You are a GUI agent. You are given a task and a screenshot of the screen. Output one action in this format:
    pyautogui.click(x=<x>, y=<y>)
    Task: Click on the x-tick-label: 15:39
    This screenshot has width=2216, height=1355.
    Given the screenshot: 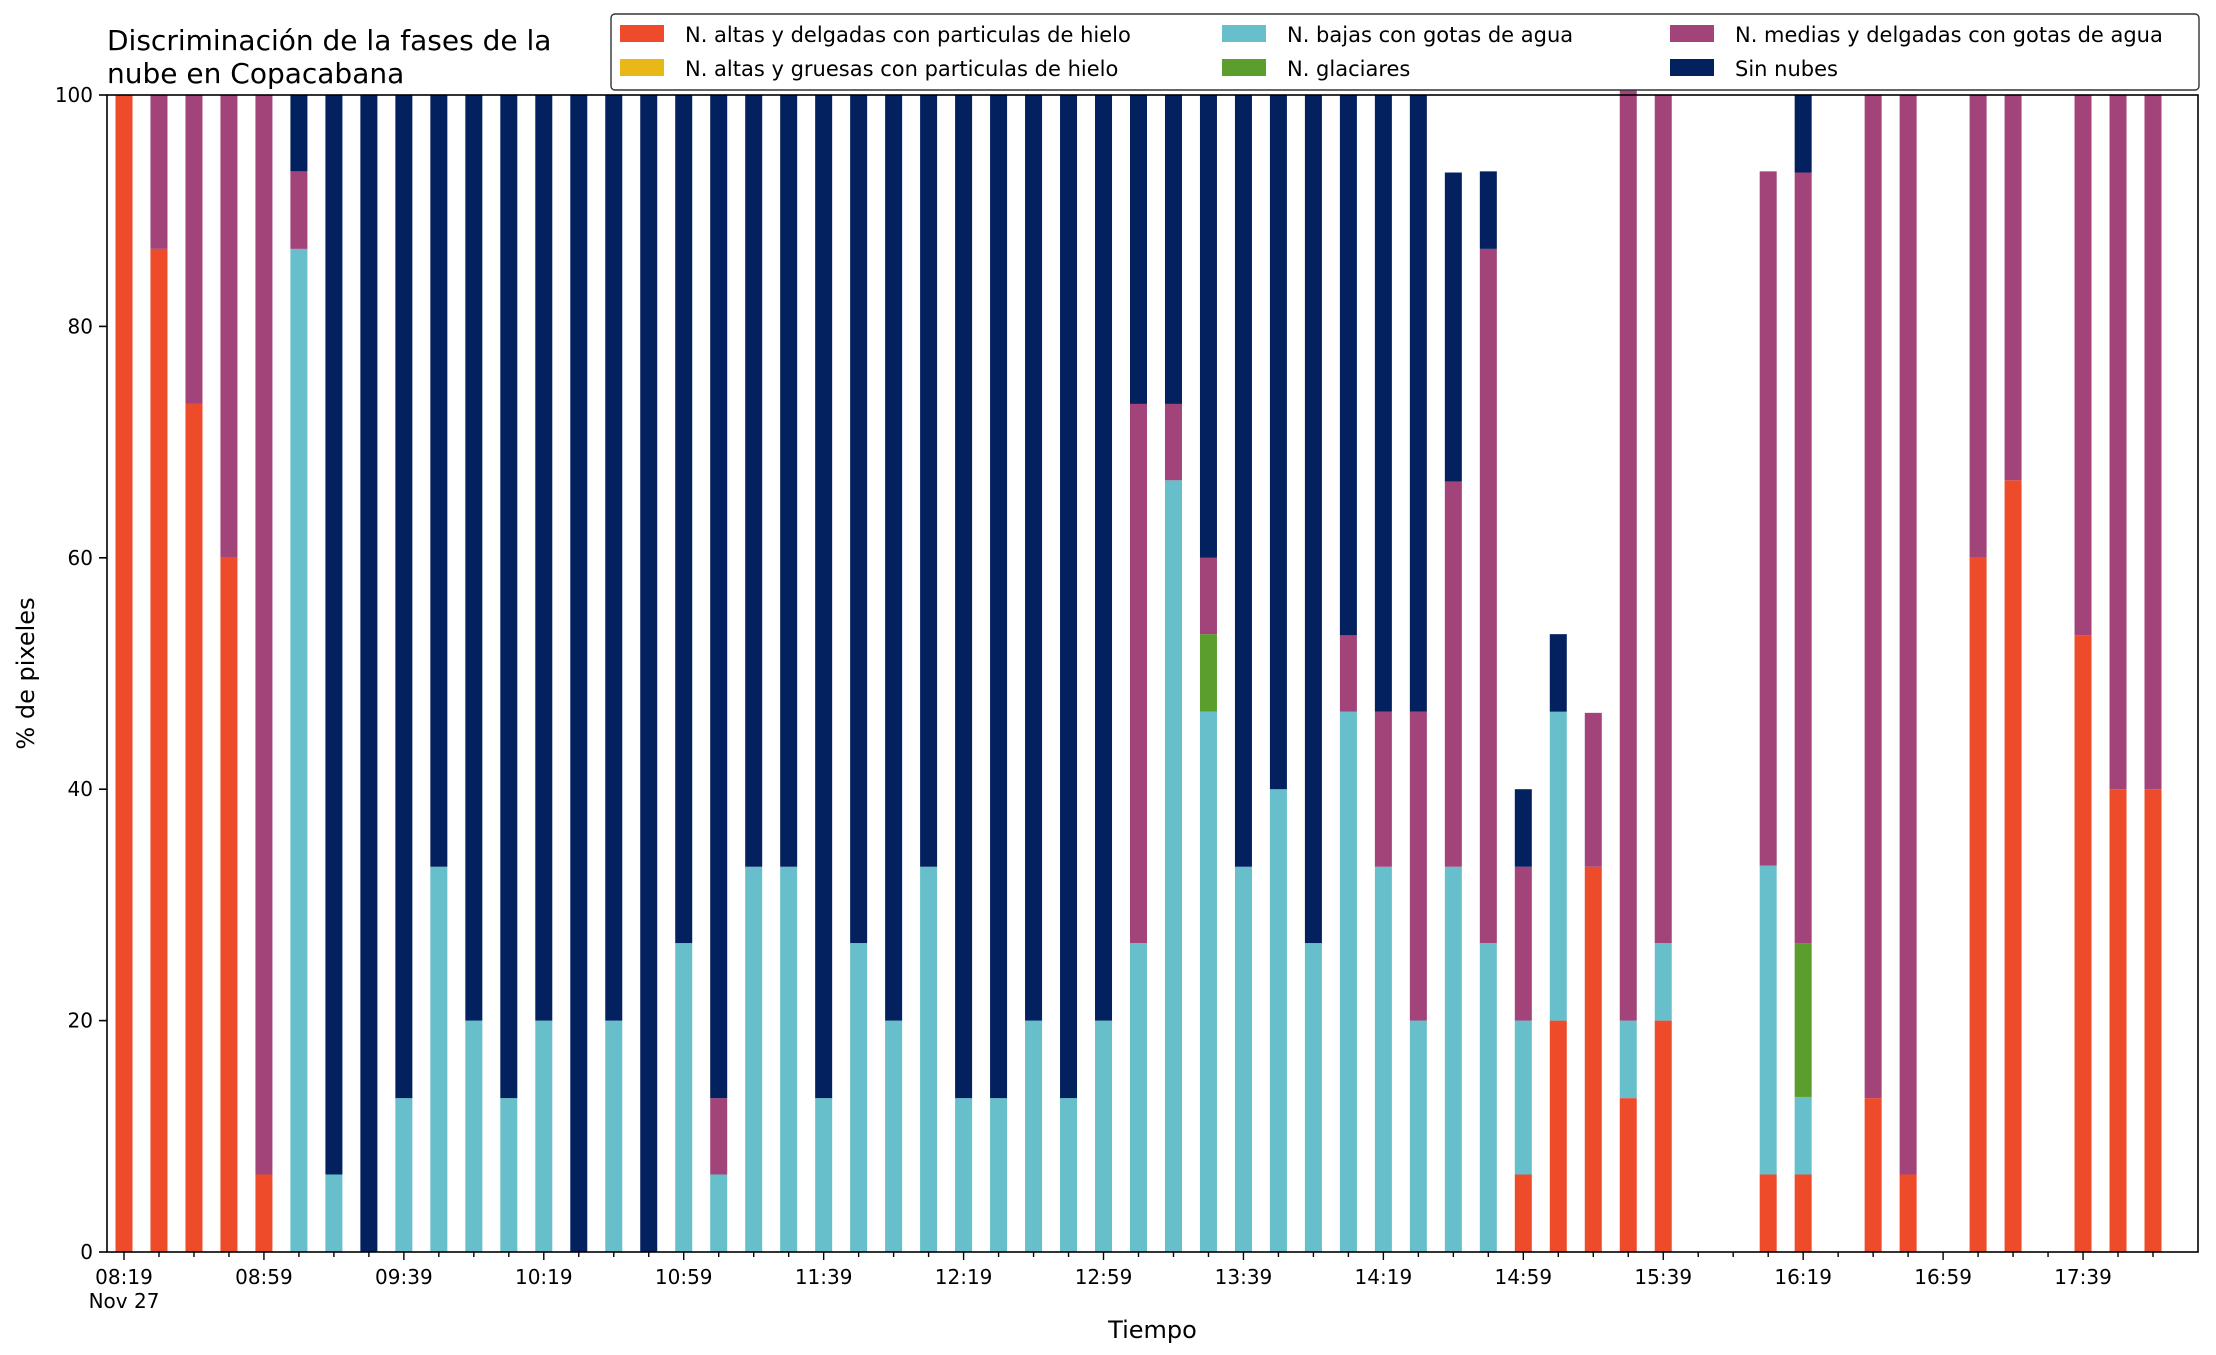 What is the action you would take?
    pyautogui.click(x=1663, y=1277)
    